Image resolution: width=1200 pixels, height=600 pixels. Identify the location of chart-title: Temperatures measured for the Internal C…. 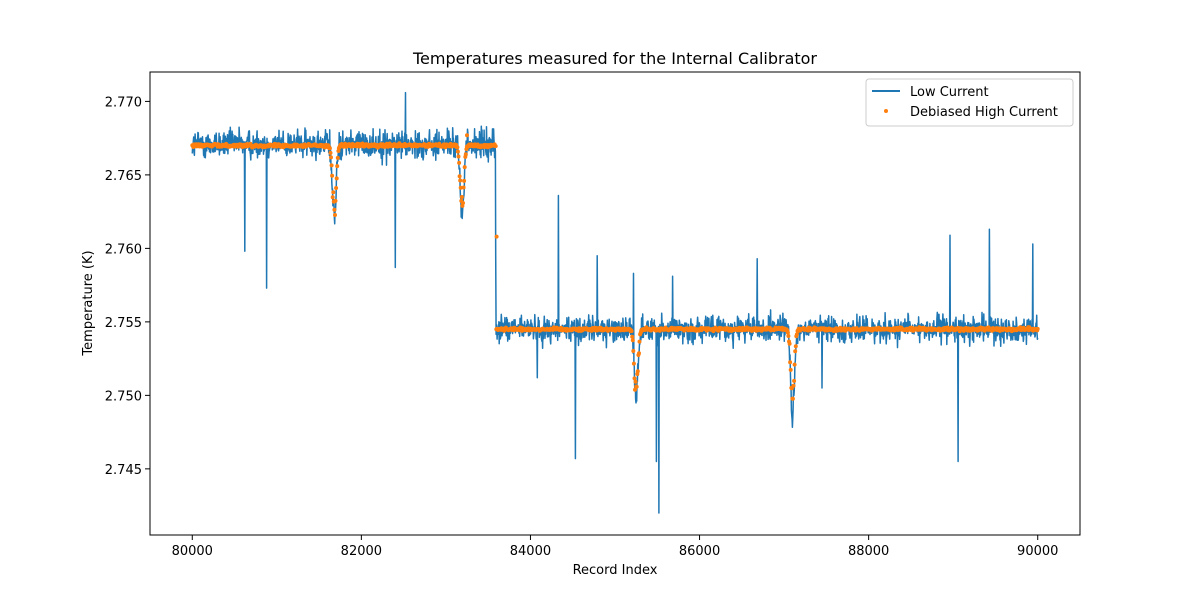
(614, 58).